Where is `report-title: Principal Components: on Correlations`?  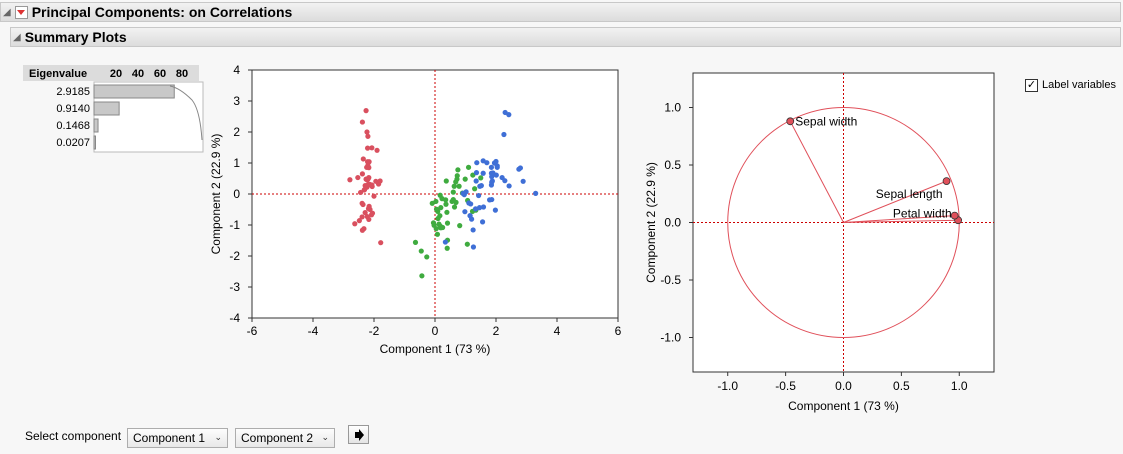 report-title: Principal Components: on Correlations is located at coordinates (162, 12).